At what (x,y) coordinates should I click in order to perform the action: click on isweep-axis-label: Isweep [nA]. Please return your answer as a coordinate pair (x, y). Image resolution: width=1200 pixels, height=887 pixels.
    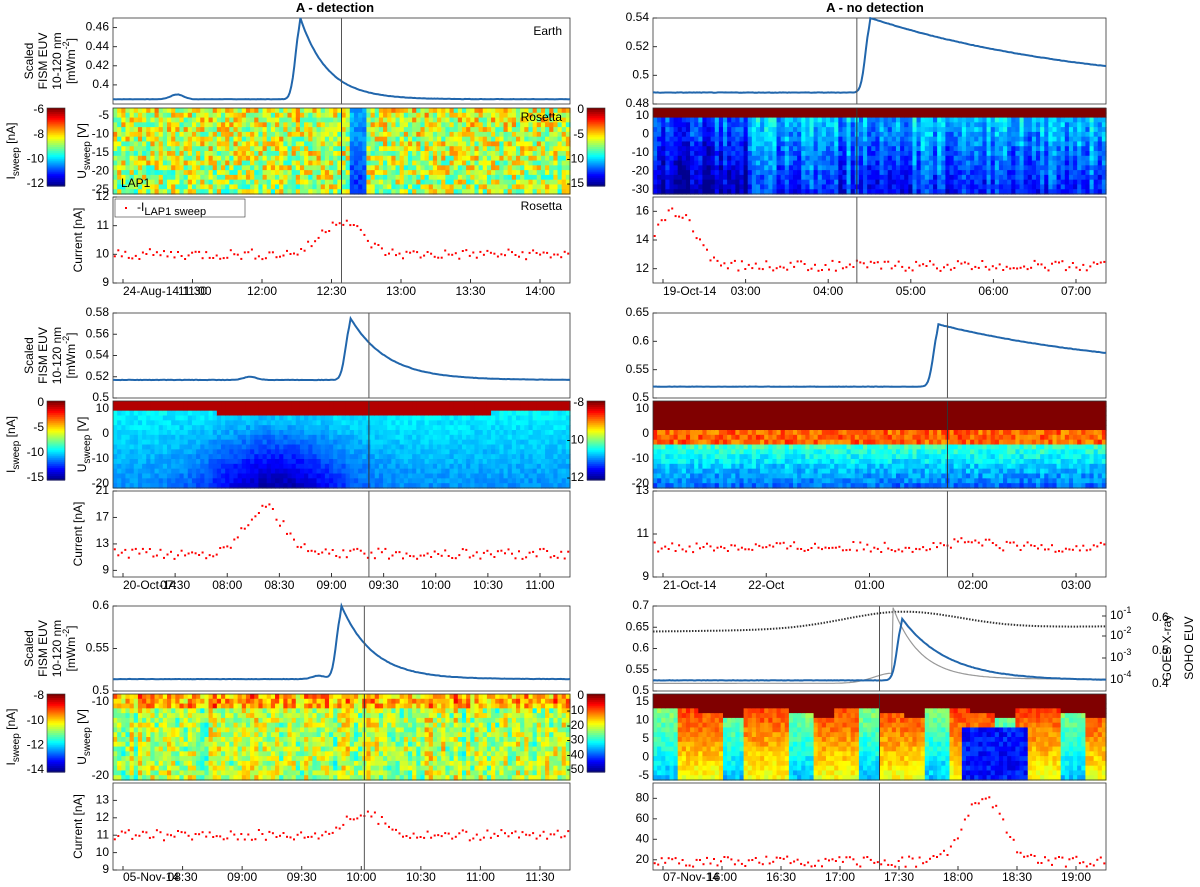
    Looking at the image, I should click on (12, 151).